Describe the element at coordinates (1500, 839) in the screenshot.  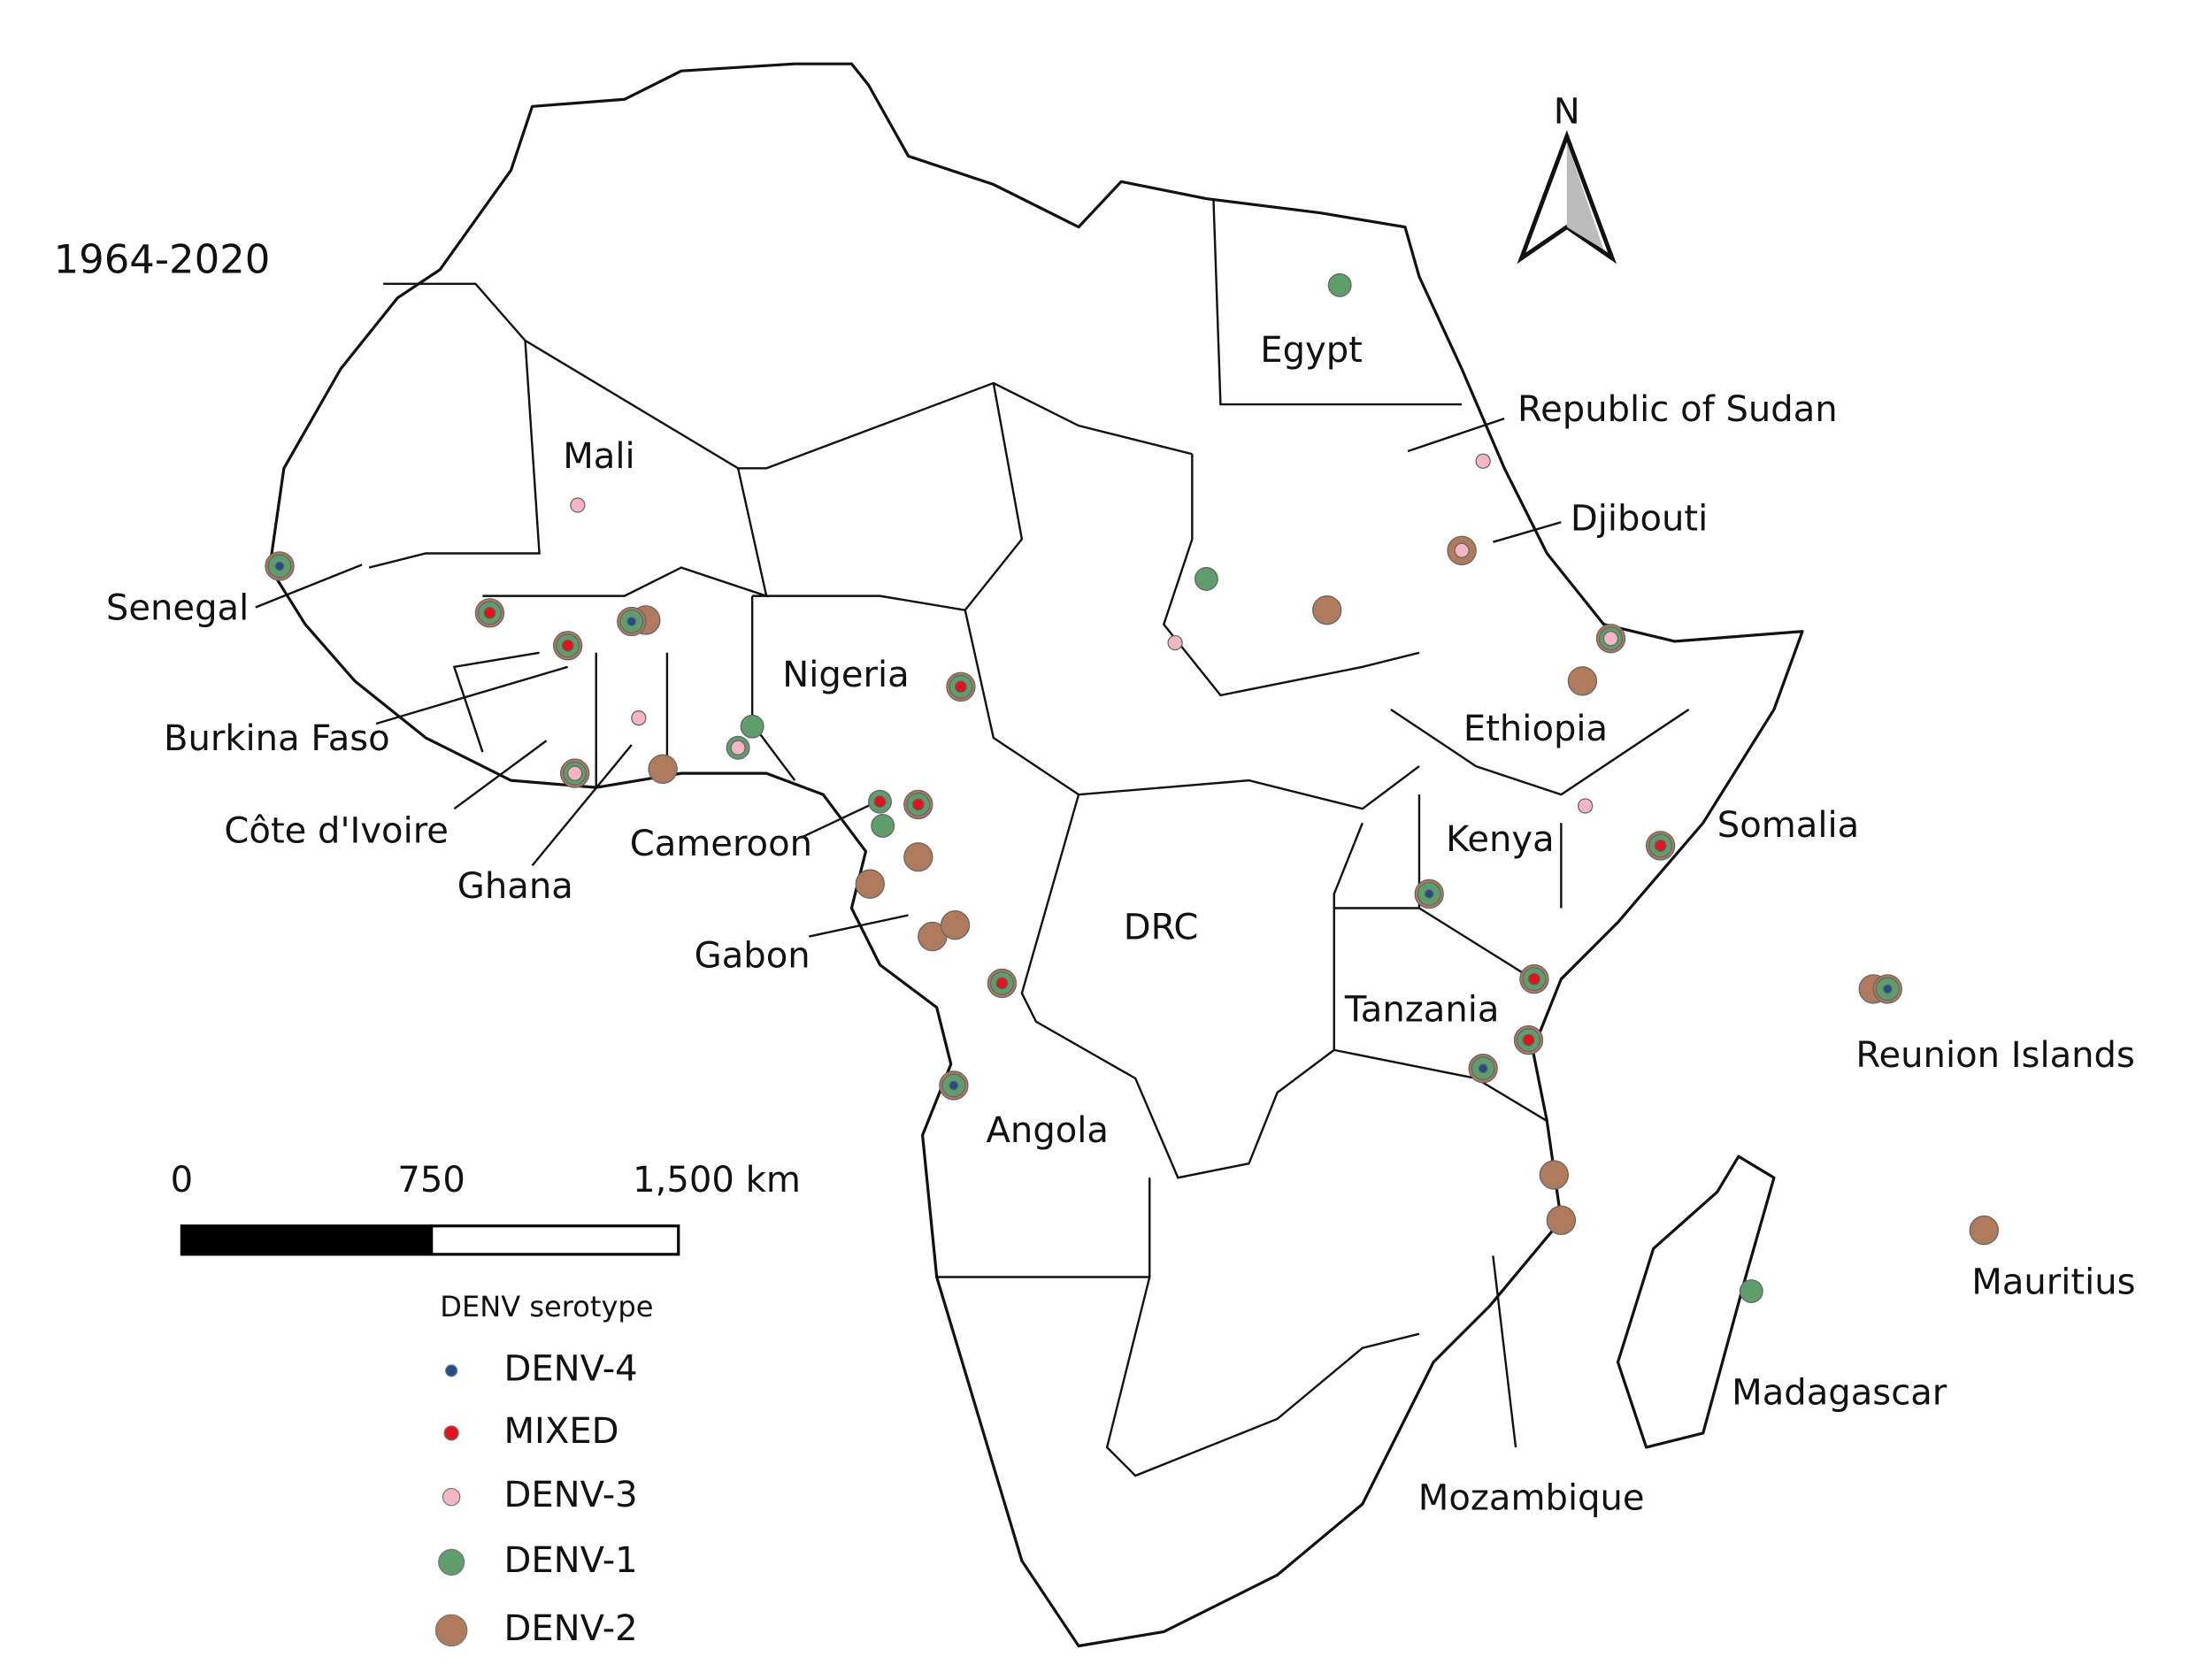
I see `country-label: Kenya` at that location.